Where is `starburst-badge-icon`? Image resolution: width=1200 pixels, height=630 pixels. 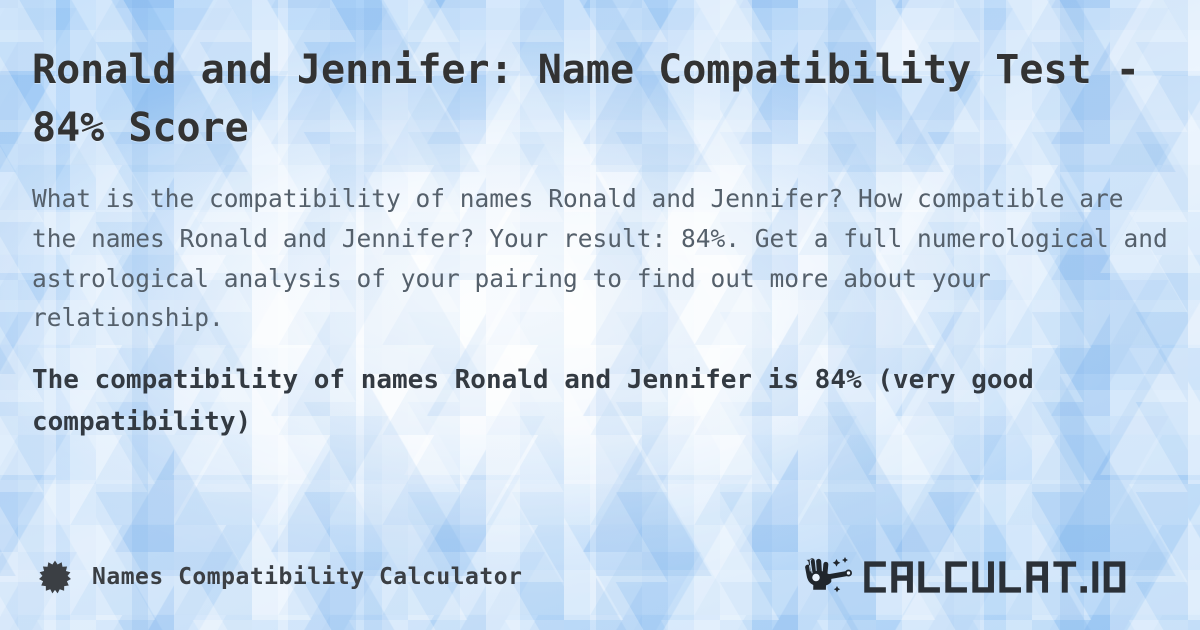
starburst-badge-icon is located at coordinates (55, 577).